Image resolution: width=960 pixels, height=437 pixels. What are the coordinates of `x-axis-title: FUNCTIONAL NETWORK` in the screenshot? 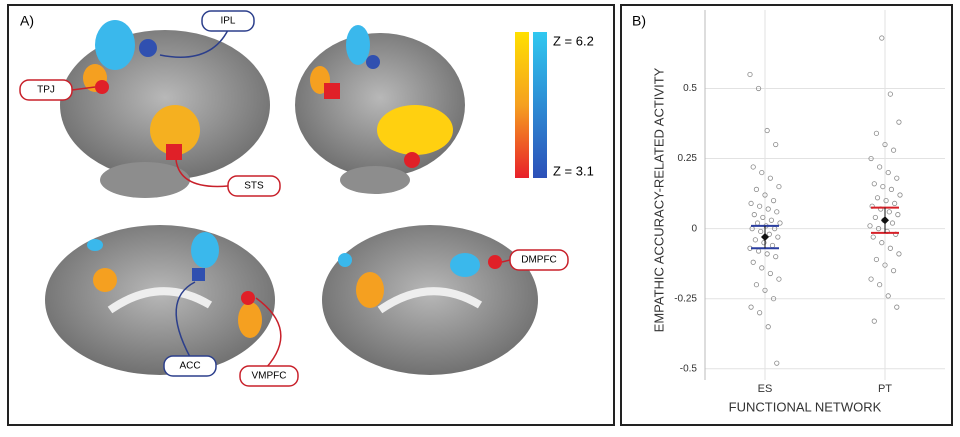 It's located at (805, 406).